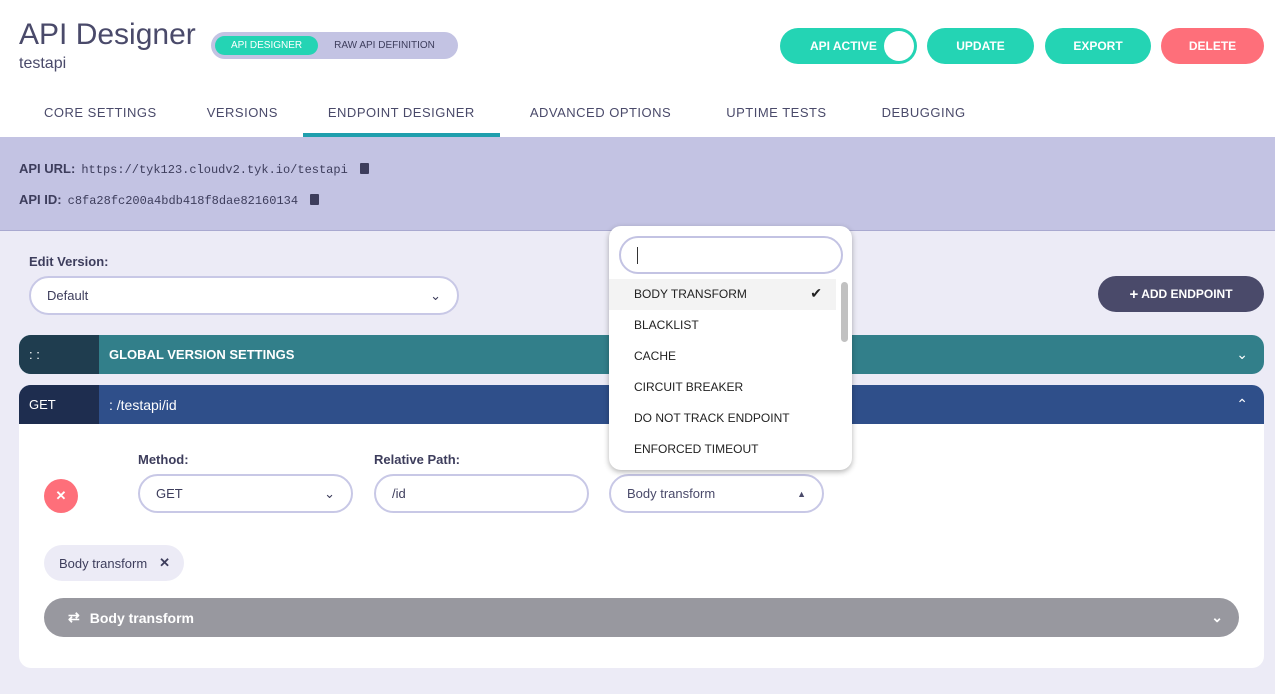  I want to click on endpoint-method-key: GET, so click(59, 404).